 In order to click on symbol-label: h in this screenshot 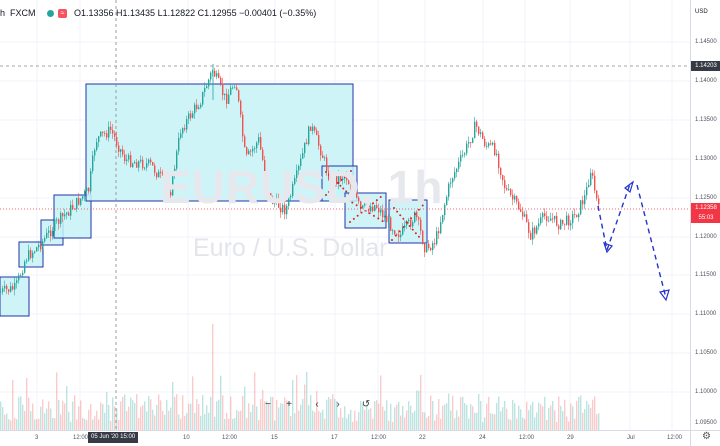, I will do `click(3, 13)`.